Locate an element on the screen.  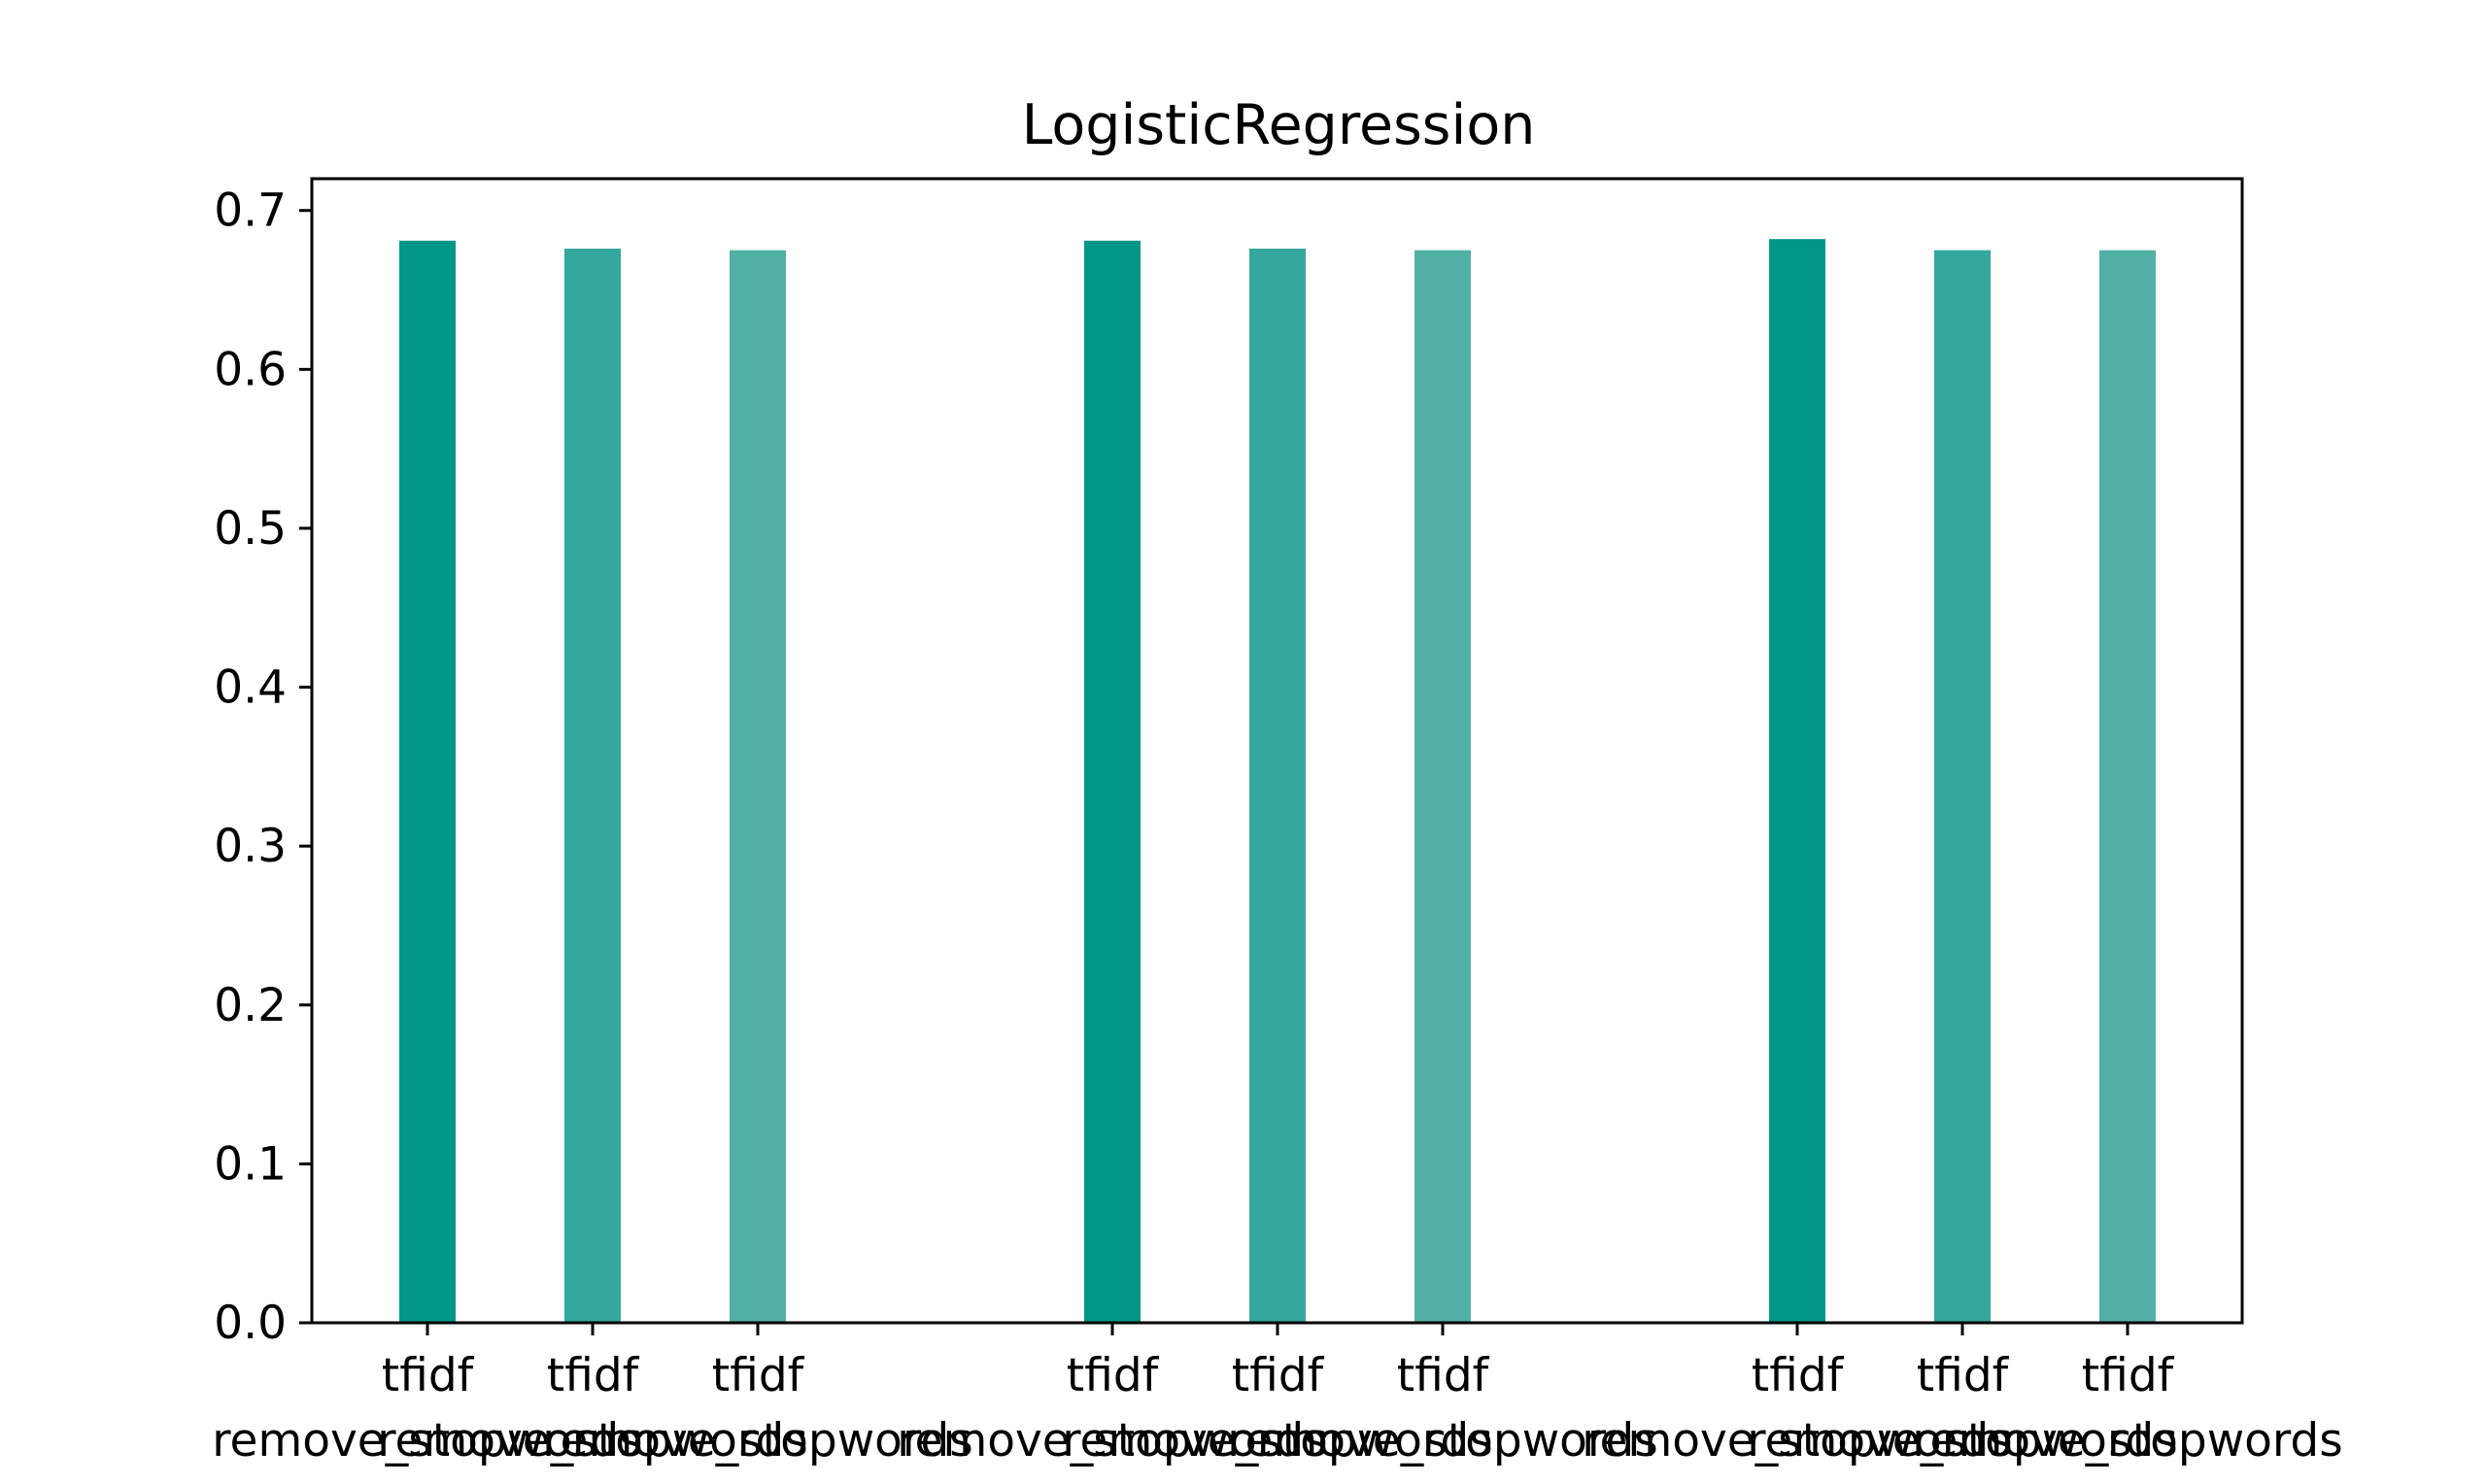
x-tick-label-line1-4: tfidf is located at coordinates (1113, 1375).